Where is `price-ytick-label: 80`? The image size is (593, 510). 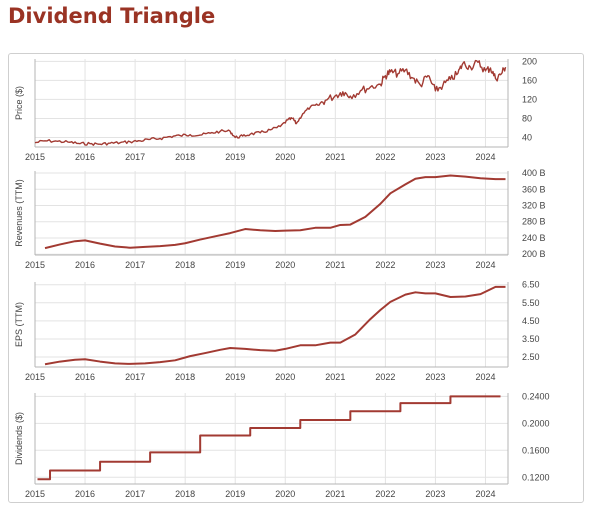
price-ytick-label: 80 is located at coordinates (527, 118).